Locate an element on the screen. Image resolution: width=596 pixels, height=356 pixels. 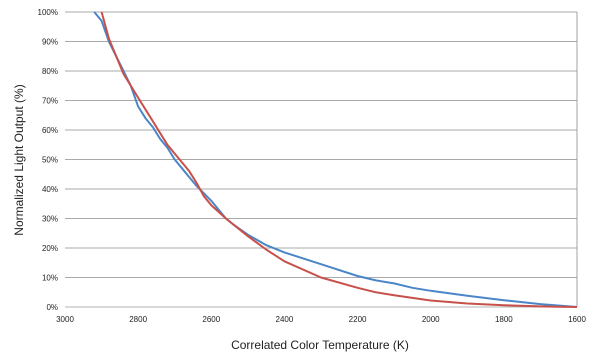
y-tick-labels: 0% 10% 20% 30% 40% 50% 60% 70% 80% 90% 100% is located at coordinates (48, 160).